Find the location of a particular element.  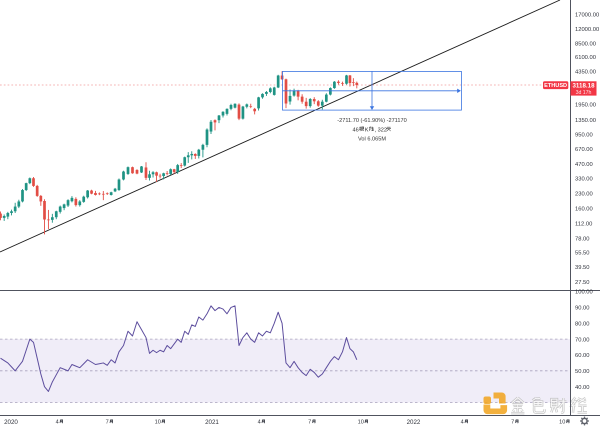

svg-text: 17000.00 is located at coordinates (587, 16).